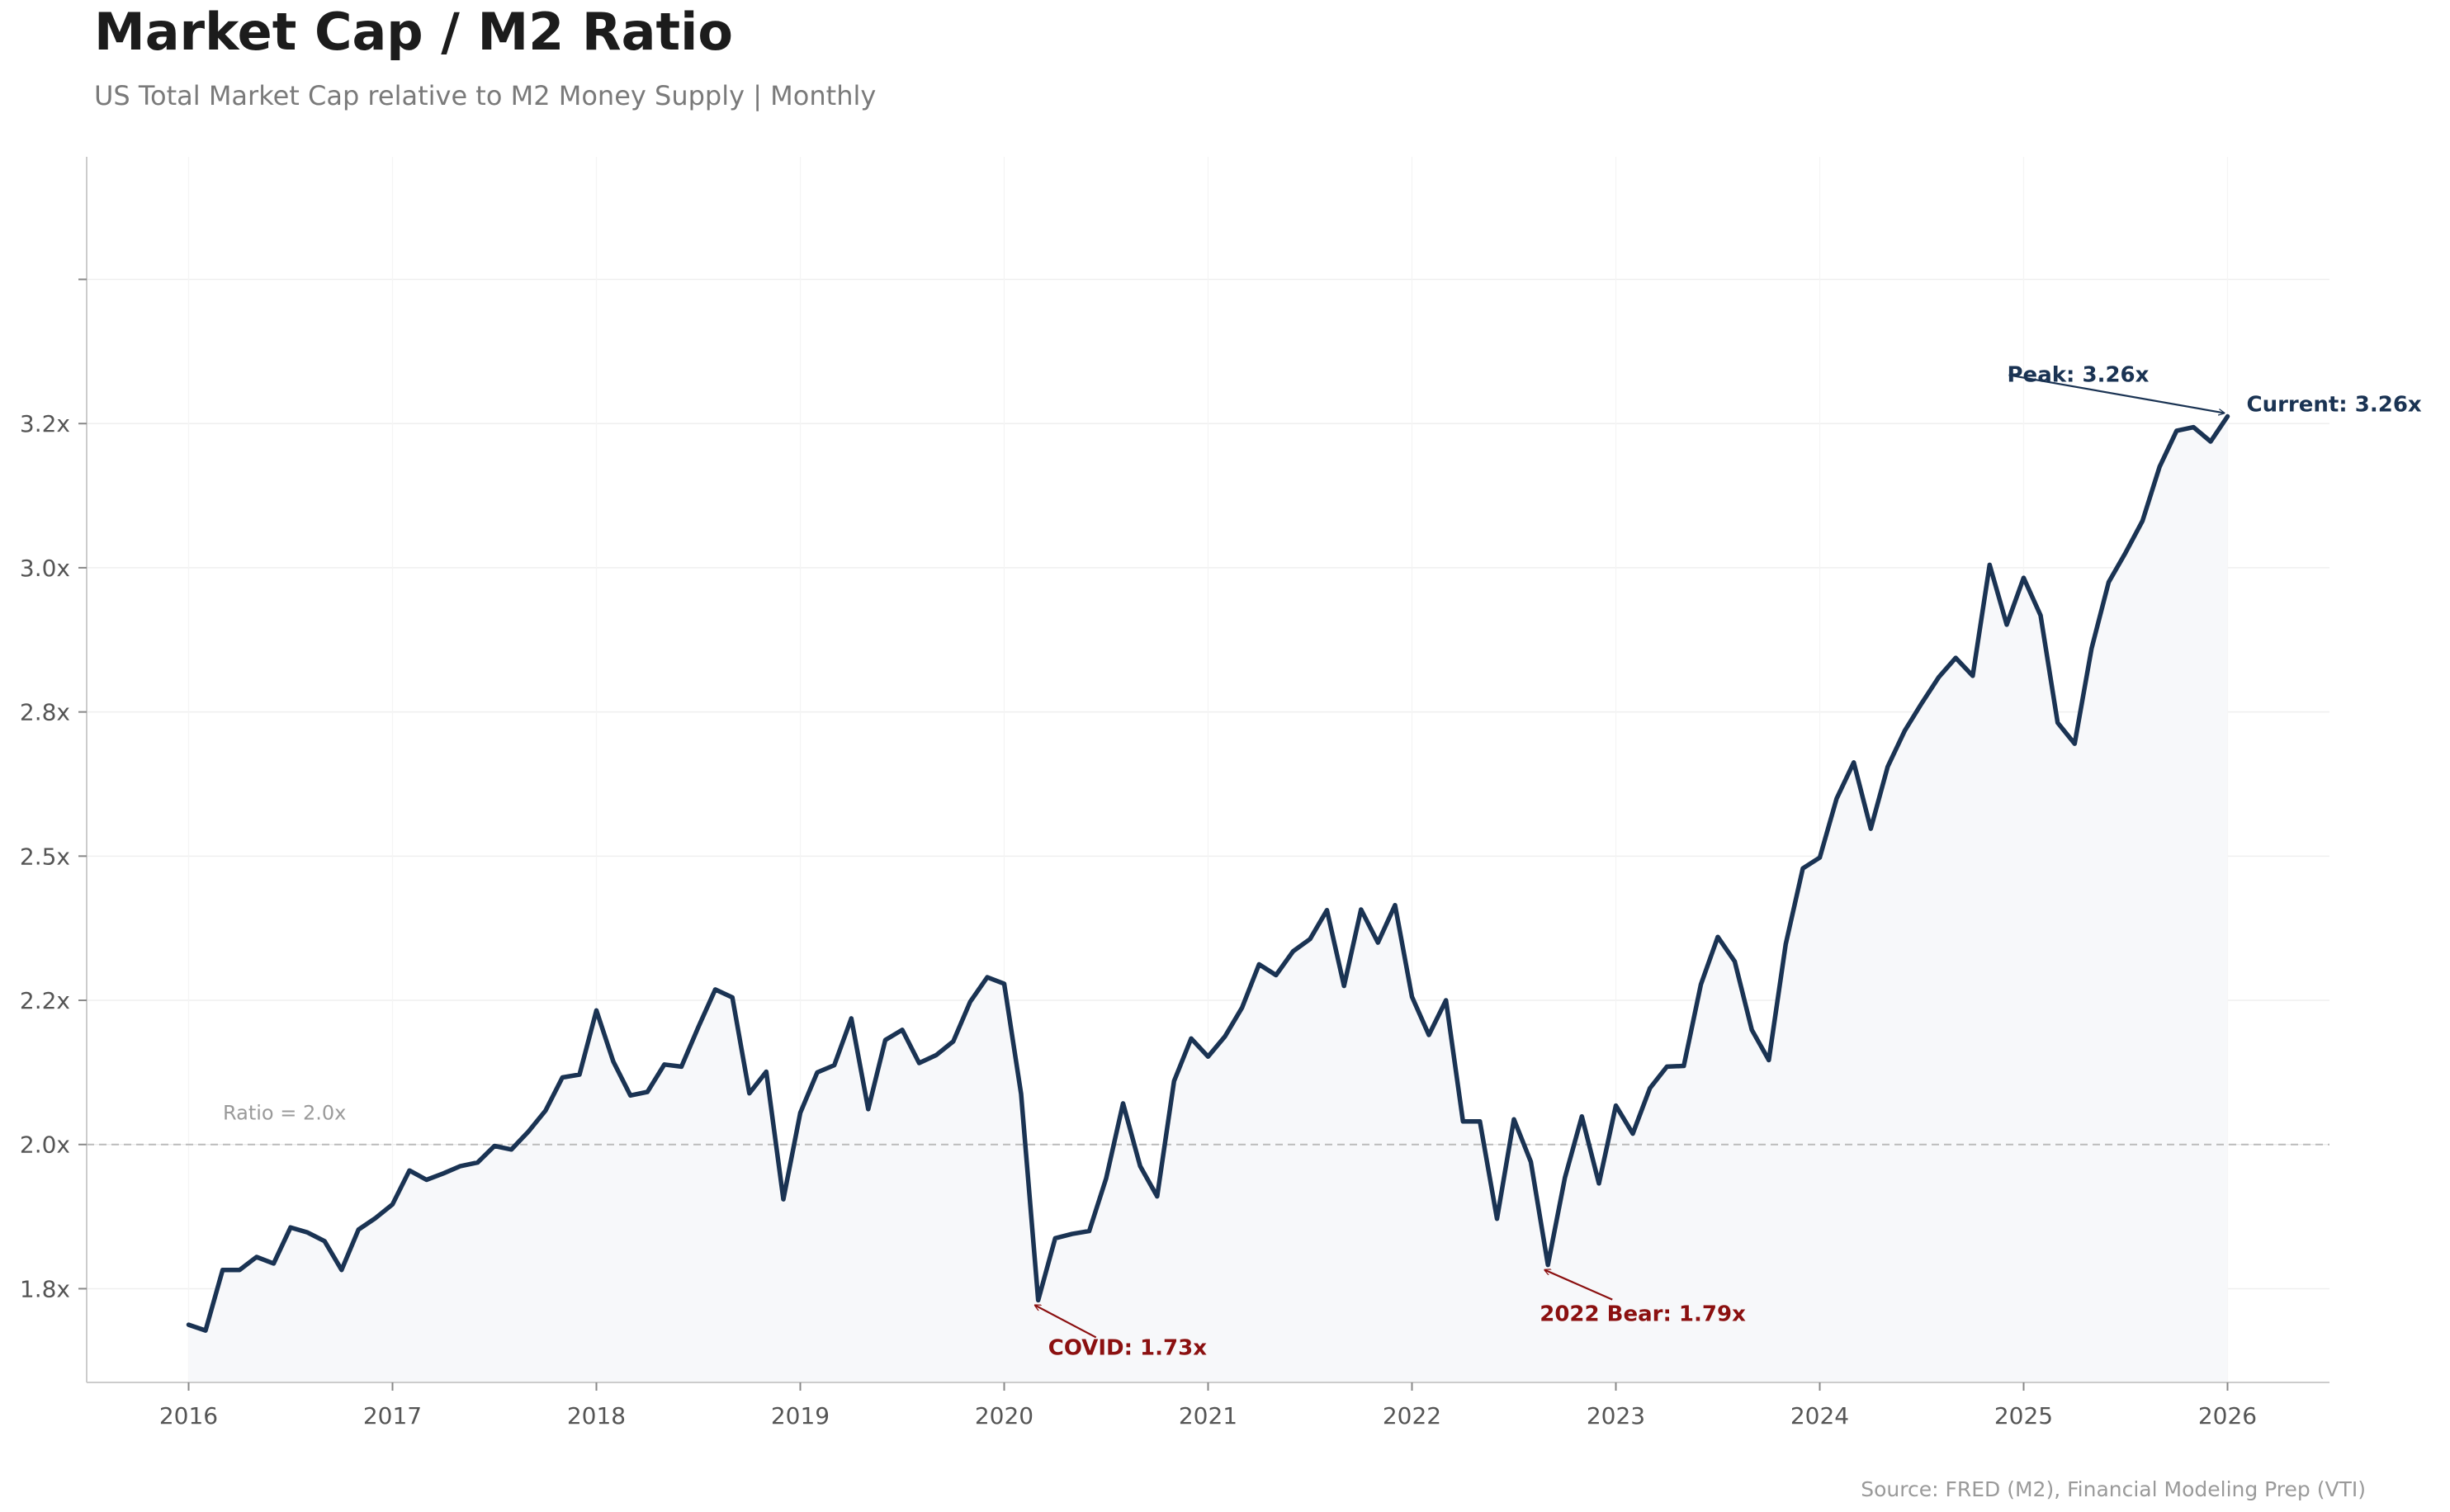  I want to click on y-tick-label: 3.0x, so click(45, 569).